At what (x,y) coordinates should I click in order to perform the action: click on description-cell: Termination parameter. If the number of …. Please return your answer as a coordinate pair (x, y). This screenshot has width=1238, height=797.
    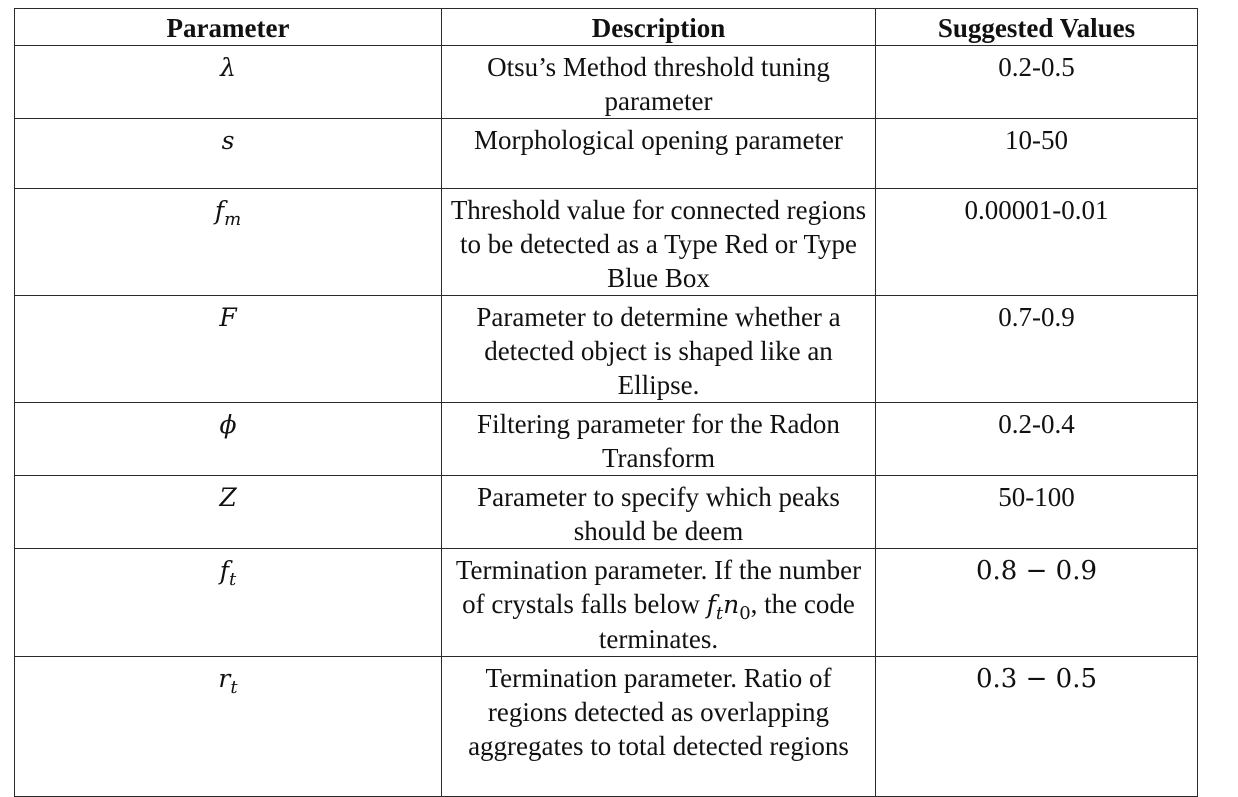
    Looking at the image, I should click on (658, 602).